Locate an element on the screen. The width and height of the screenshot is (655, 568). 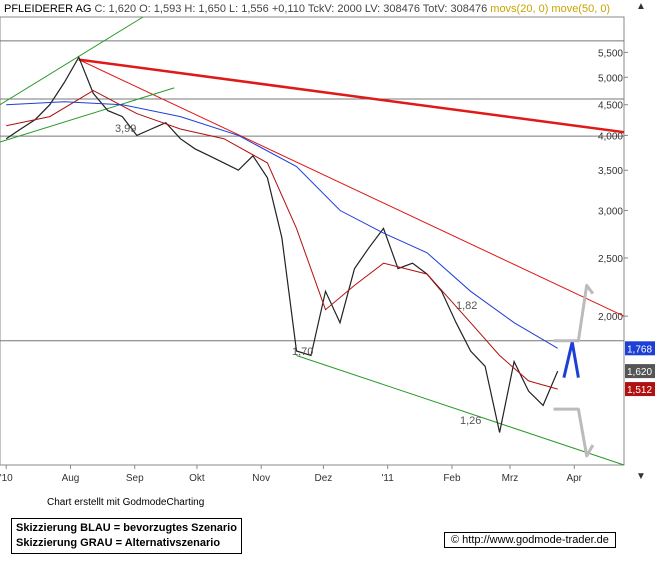
y-tick-label-3: 4,000 is located at coordinates (610, 136).